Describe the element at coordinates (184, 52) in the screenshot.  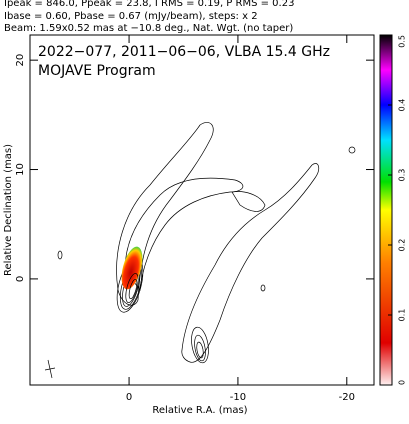
I see `annotation: 2022−077, 2011−06−06, VLBA 15.4 GHz` at that location.